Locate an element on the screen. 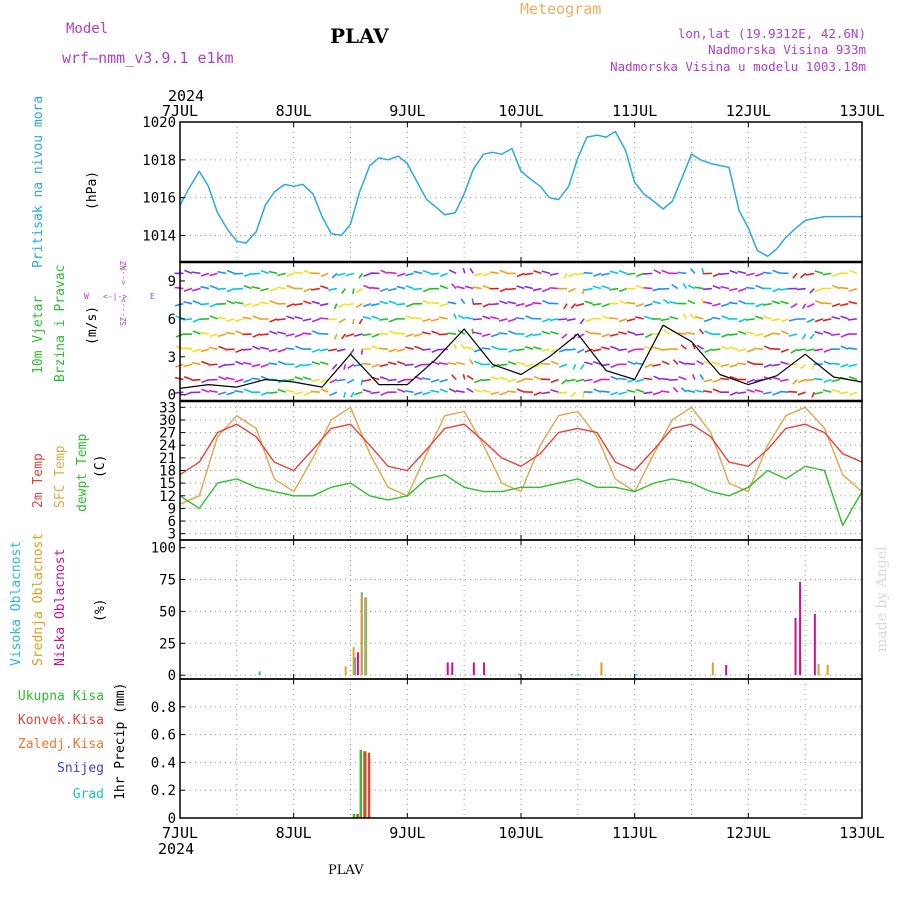  bottom-time-labels: 7JUL 8JUL 9JUL 10JUL 11JUL 12JUL 13JUL is located at coordinates (523, 833).